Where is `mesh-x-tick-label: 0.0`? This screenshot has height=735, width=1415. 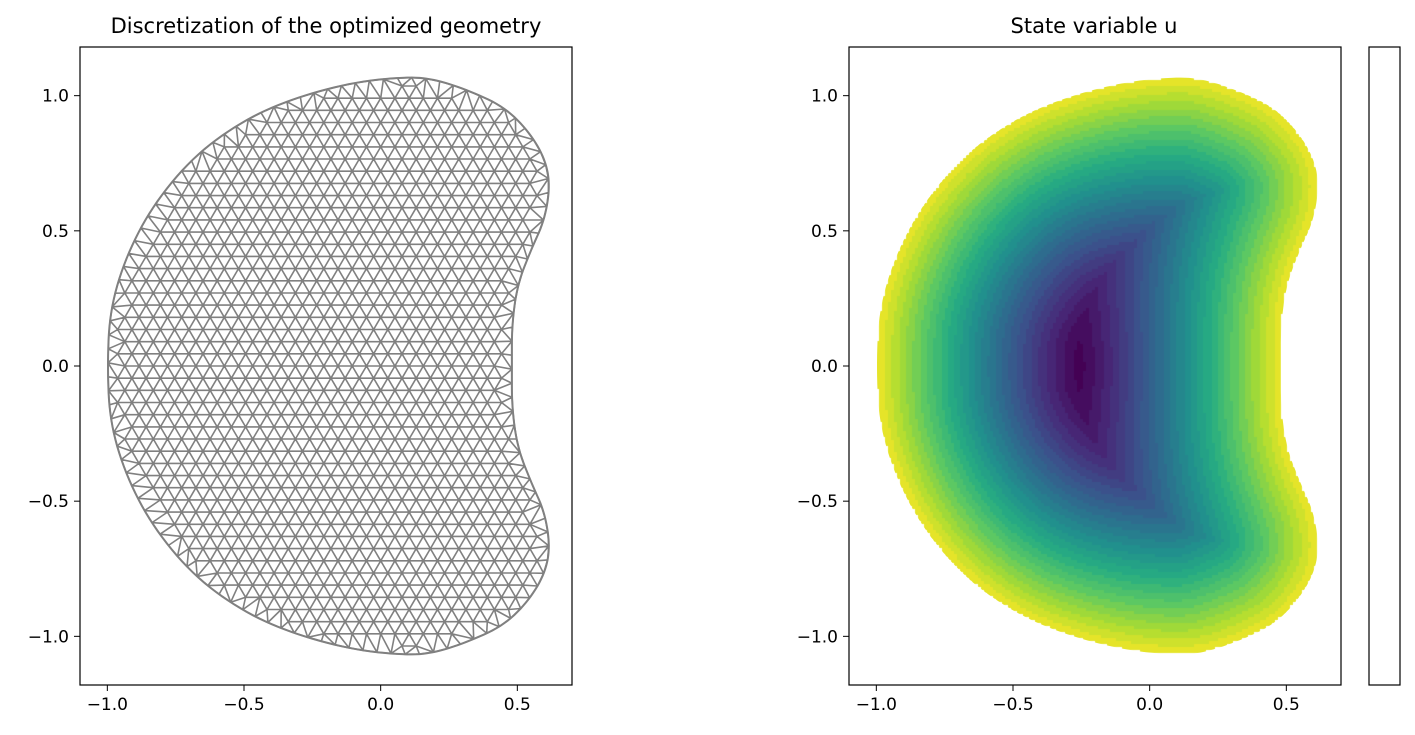
mesh-x-tick-label: 0.0 is located at coordinates (380, 705).